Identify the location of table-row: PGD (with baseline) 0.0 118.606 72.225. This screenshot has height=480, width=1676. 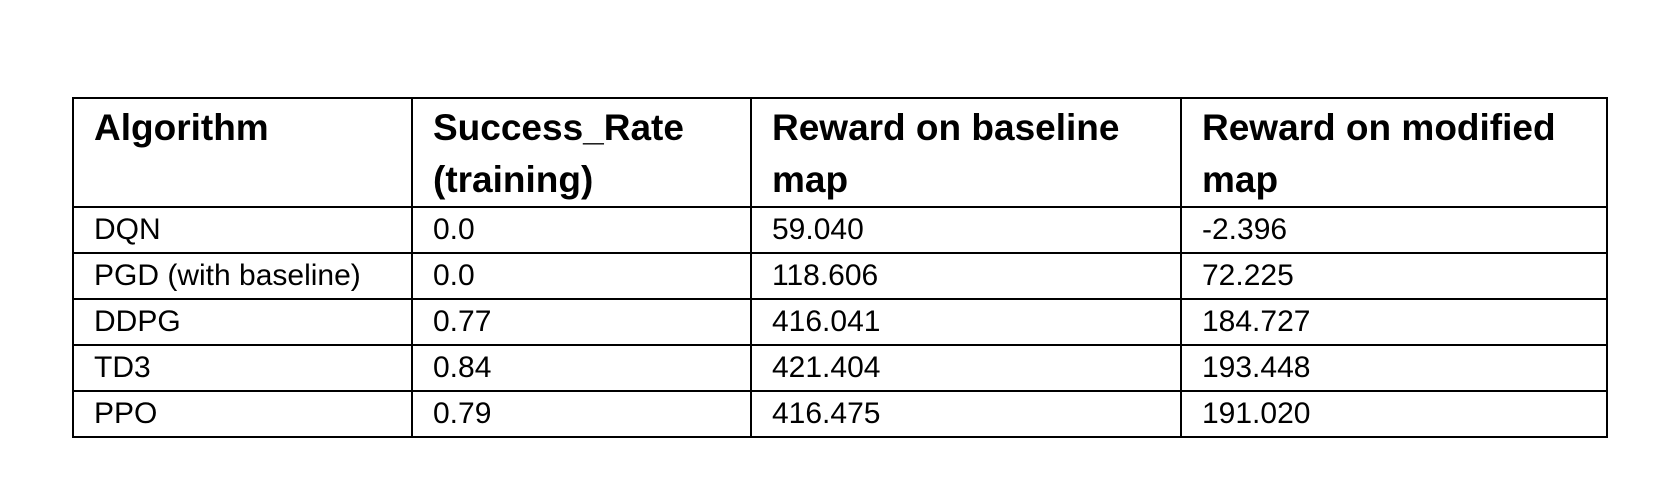
(840, 276).